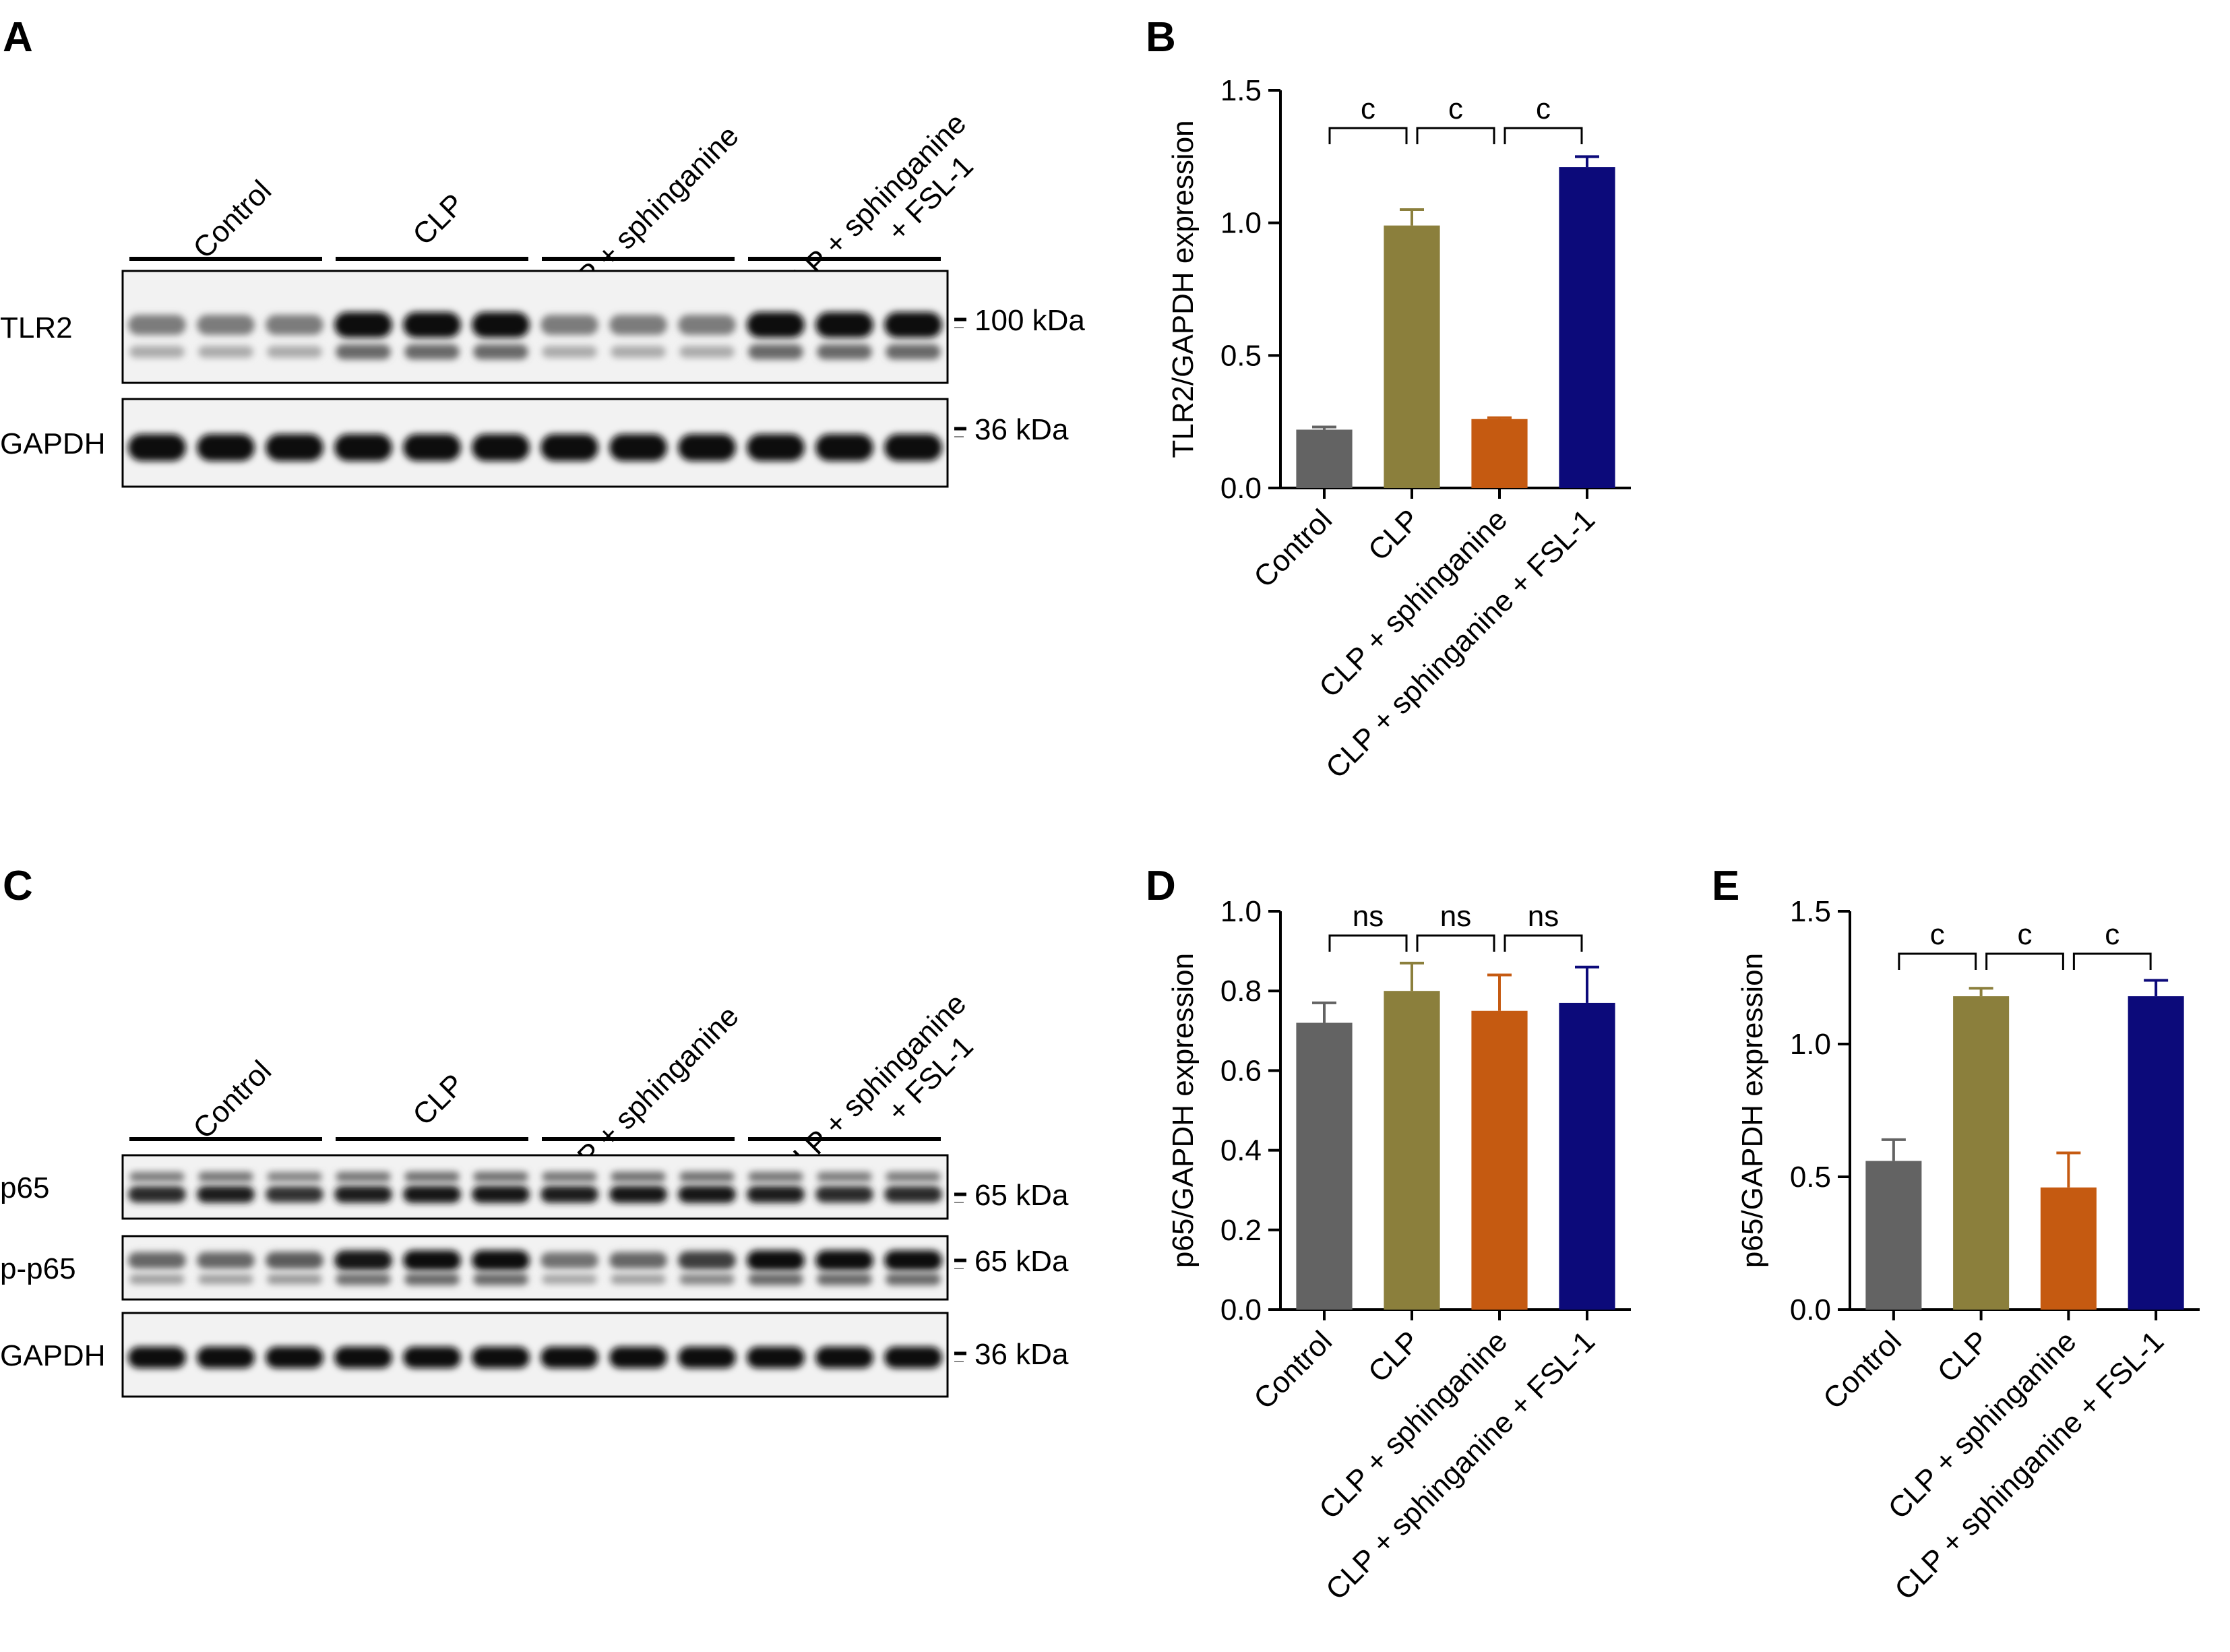 The height and width of the screenshot is (1652, 2230). Describe the element at coordinates (535, 1187) in the screenshot. I see `blot-background` at that location.